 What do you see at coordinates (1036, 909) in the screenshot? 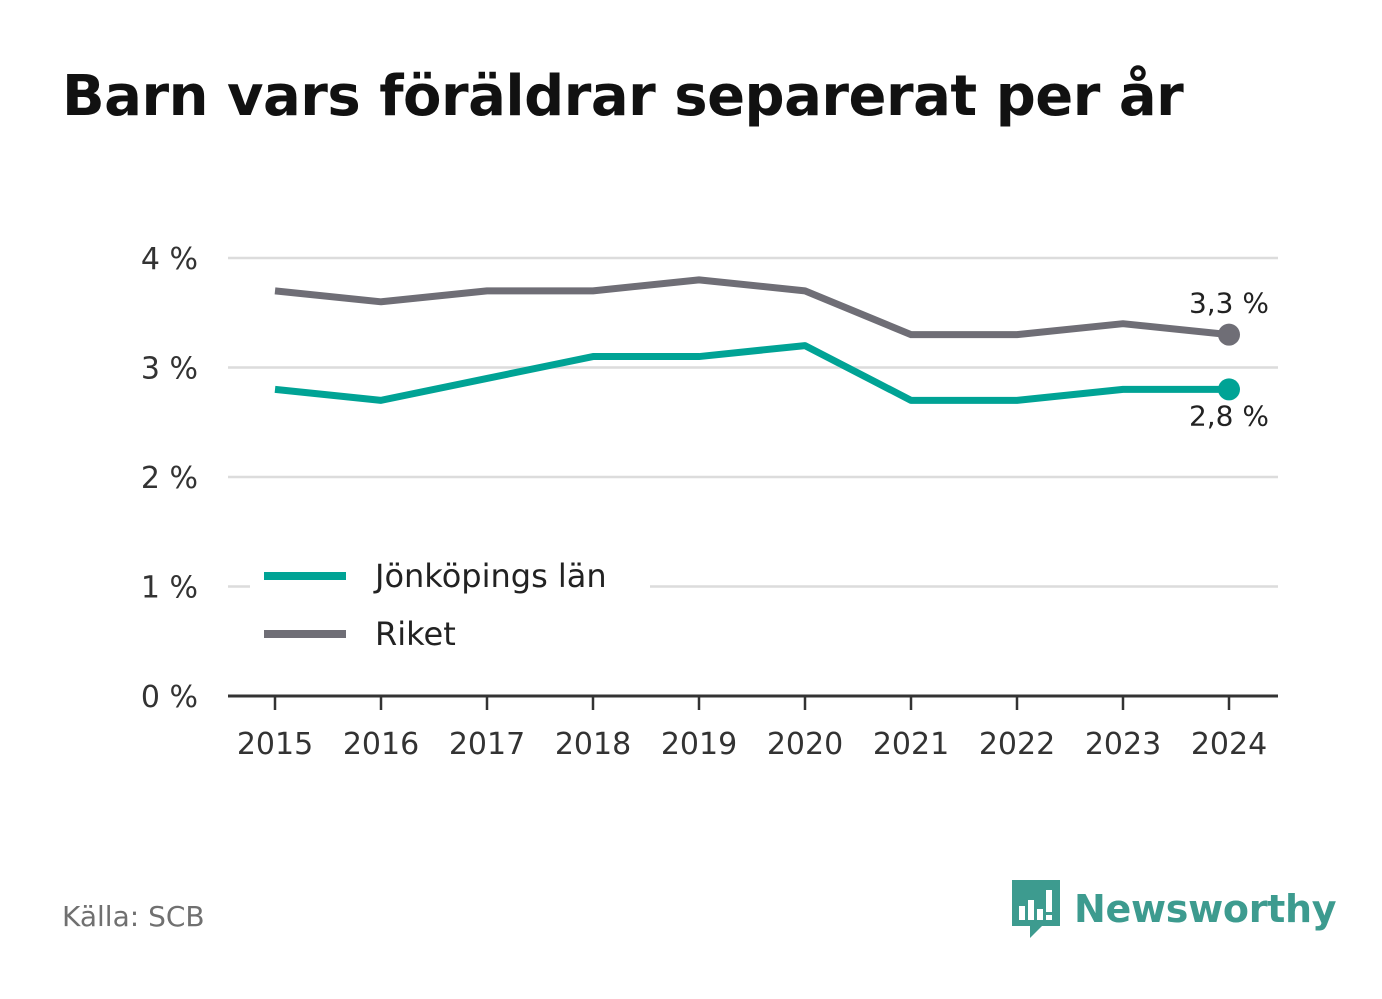
I see `newsworthy-logo-icon` at bounding box center [1036, 909].